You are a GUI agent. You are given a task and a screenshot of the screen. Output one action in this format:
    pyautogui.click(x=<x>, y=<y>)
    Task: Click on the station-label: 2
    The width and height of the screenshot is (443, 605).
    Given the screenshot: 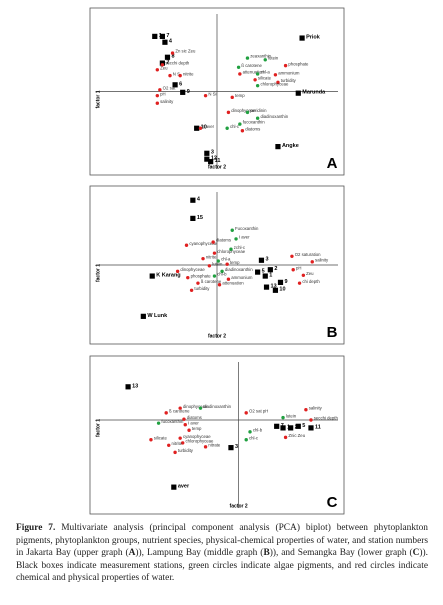 What is the action you would take?
    pyautogui.click(x=275, y=269)
    